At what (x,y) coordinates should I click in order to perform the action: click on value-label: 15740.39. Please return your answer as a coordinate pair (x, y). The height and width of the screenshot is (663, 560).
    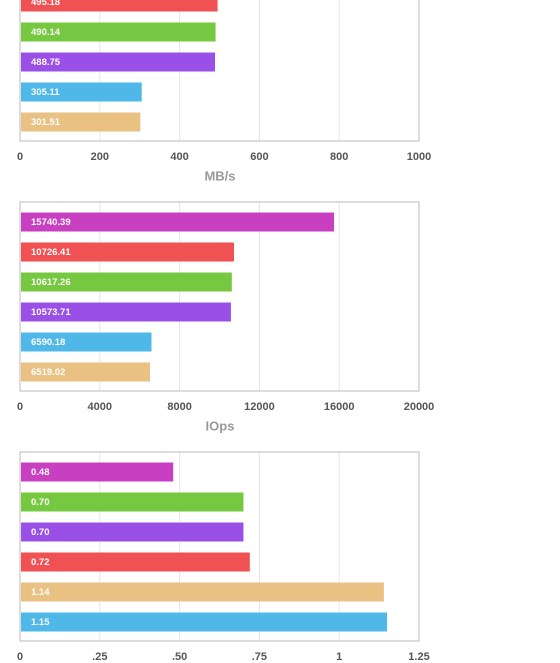
    Looking at the image, I should click on (51, 222).